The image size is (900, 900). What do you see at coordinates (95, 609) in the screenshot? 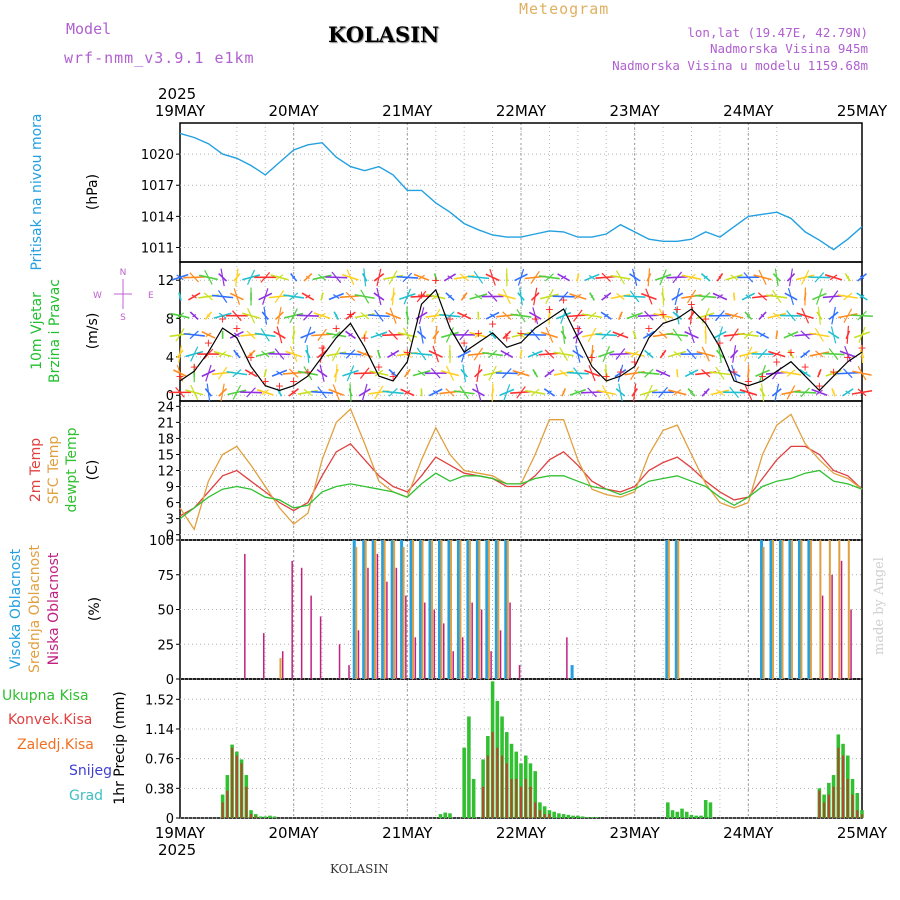
I see `cloud-ylabel: (%)` at bounding box center [95, 609].